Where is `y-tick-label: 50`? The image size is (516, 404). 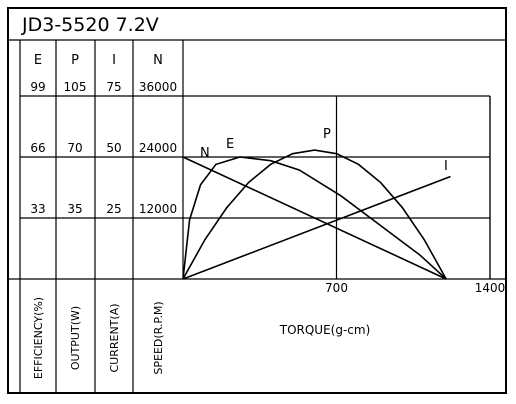
y-tick-label: 50 is located at coordinates (113, 148).